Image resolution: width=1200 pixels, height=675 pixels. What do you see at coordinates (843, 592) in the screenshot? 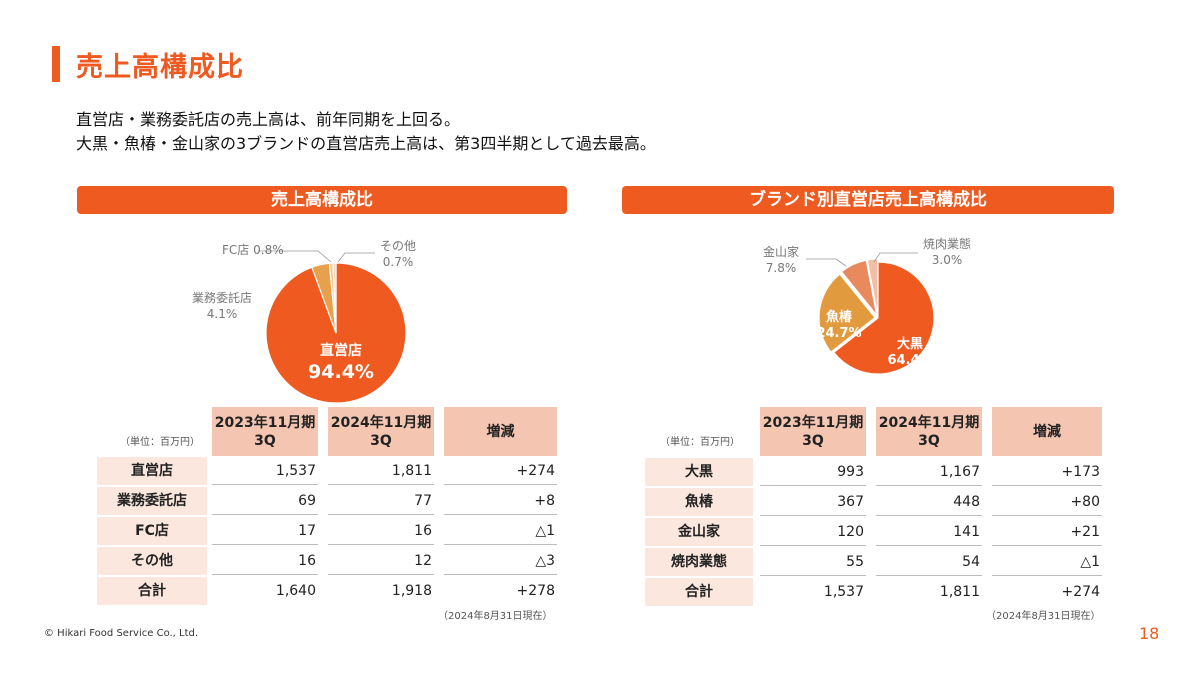
I see `cell-2023: 1,537` at bounding box center [843, 592].